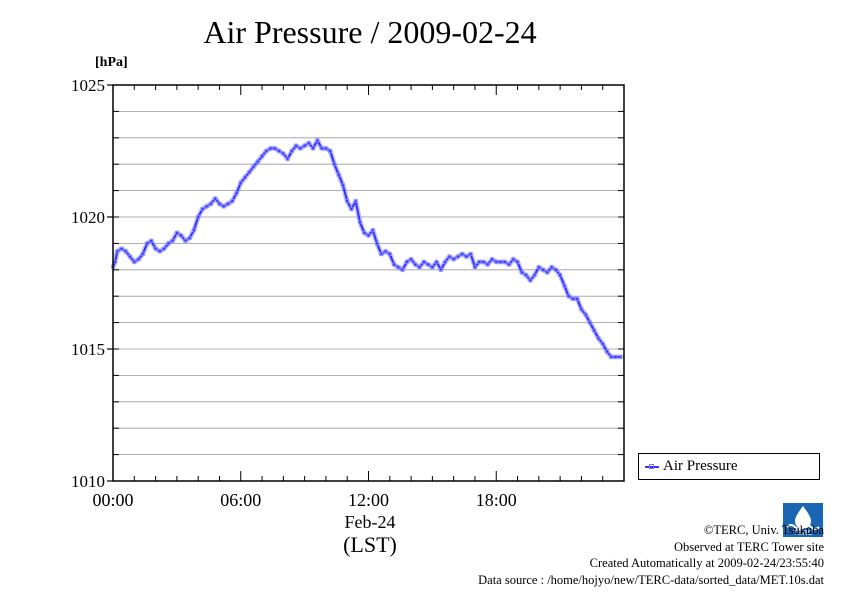 This screenshot has width=842, height=595. I want to click on y-tick-label: 1010, so click(88, 481).